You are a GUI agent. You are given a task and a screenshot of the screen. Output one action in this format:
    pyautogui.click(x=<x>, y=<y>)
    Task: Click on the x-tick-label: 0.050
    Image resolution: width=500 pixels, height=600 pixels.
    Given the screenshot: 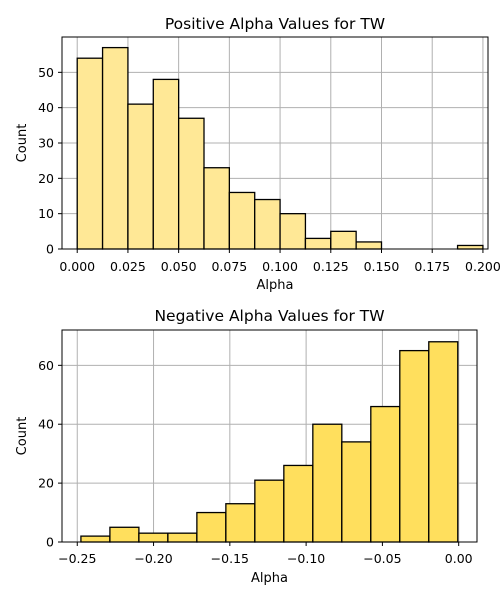 What is the action you would take?
    pyautogui.click(x=179, y=266)
    